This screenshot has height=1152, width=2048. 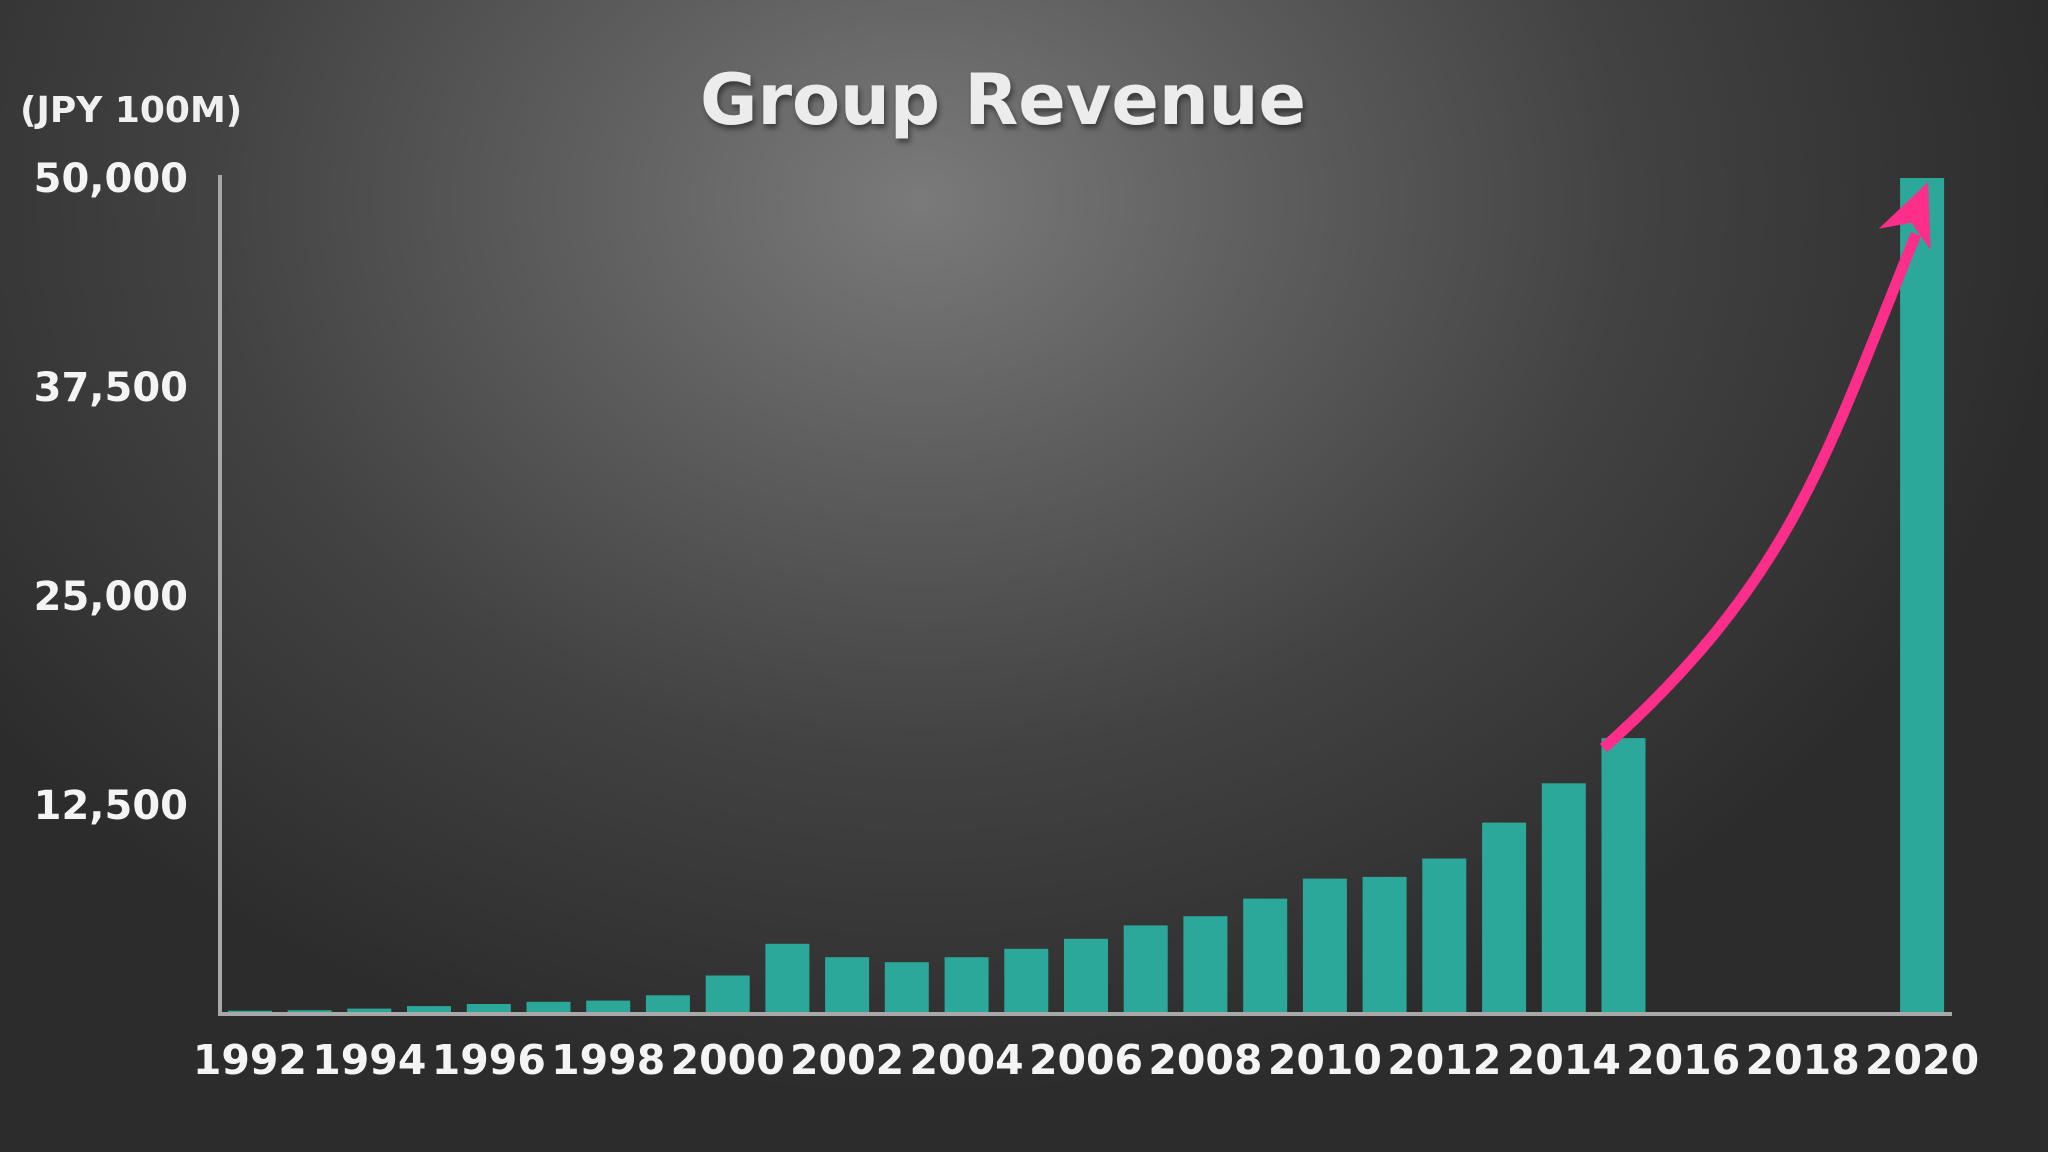 What do you see at coordinates (1623, 876) in the screenshot?
I see `bar-2015` at bounding box center [1623, 876].